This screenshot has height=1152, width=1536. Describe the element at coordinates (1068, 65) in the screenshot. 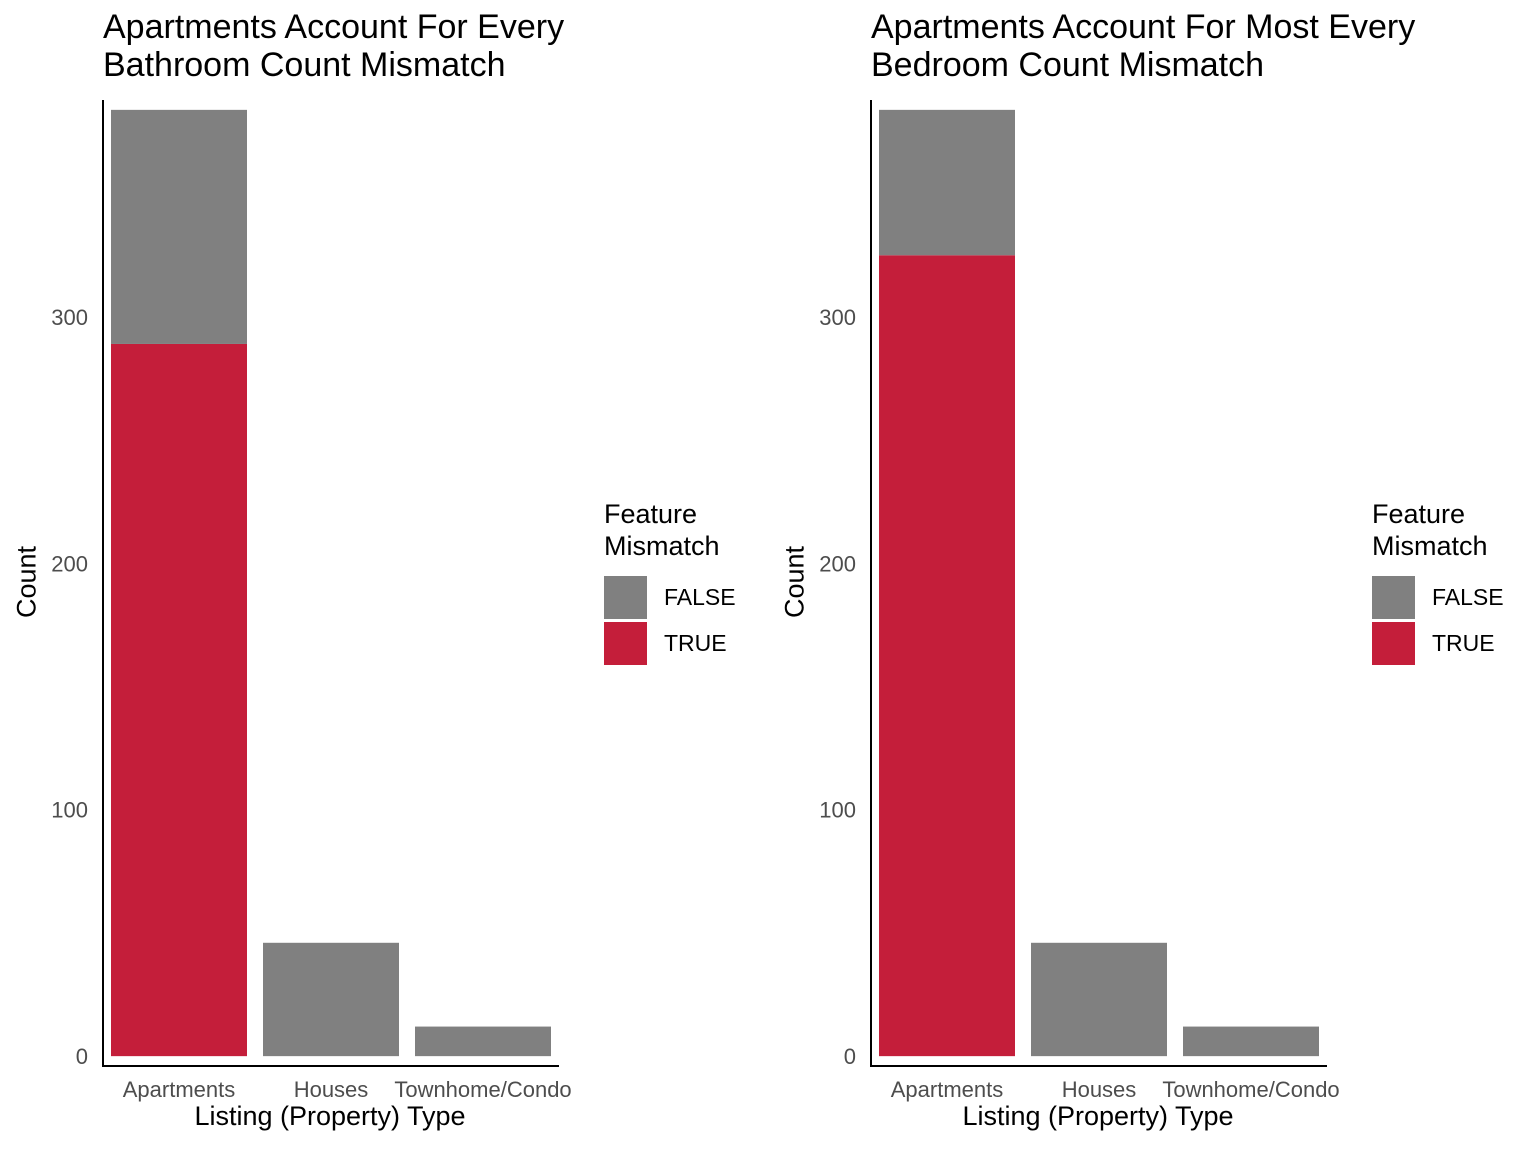

I see `chart-title-line-2: Bedroom Count Mismatch` at that location.